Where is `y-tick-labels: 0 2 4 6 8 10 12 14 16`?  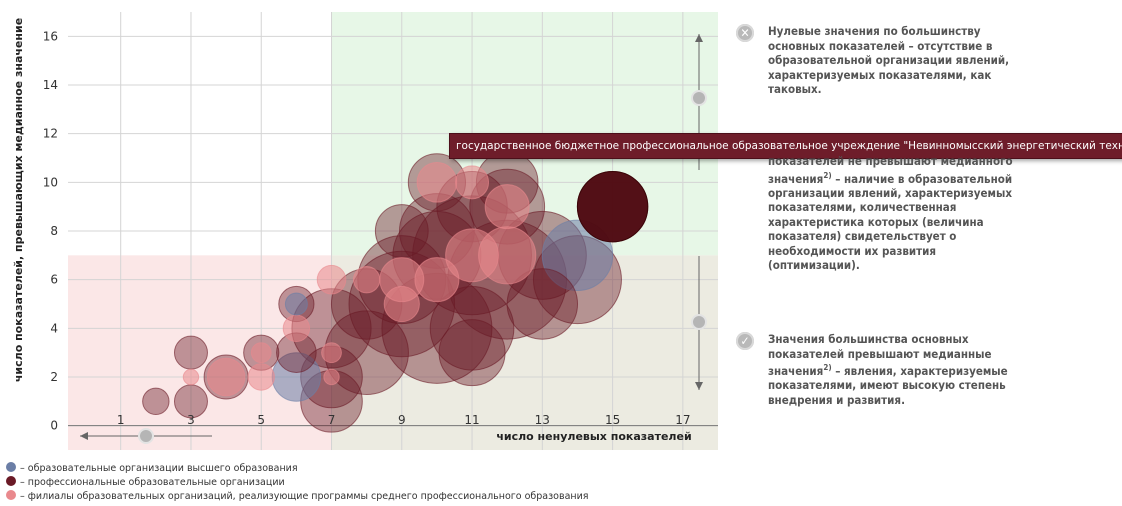 y-tick-labels: 0 2 4 6 8 10 12 14 16 is located at coordinates (50, 230).